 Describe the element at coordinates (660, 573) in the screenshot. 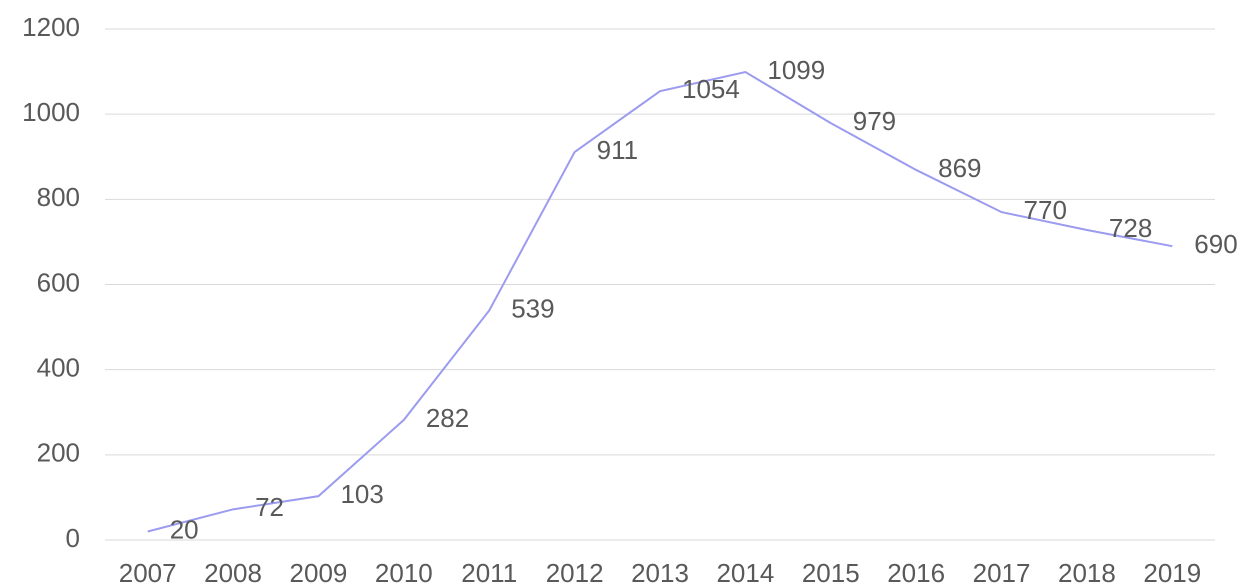

I see `x-tick-label: 2013` at that location.